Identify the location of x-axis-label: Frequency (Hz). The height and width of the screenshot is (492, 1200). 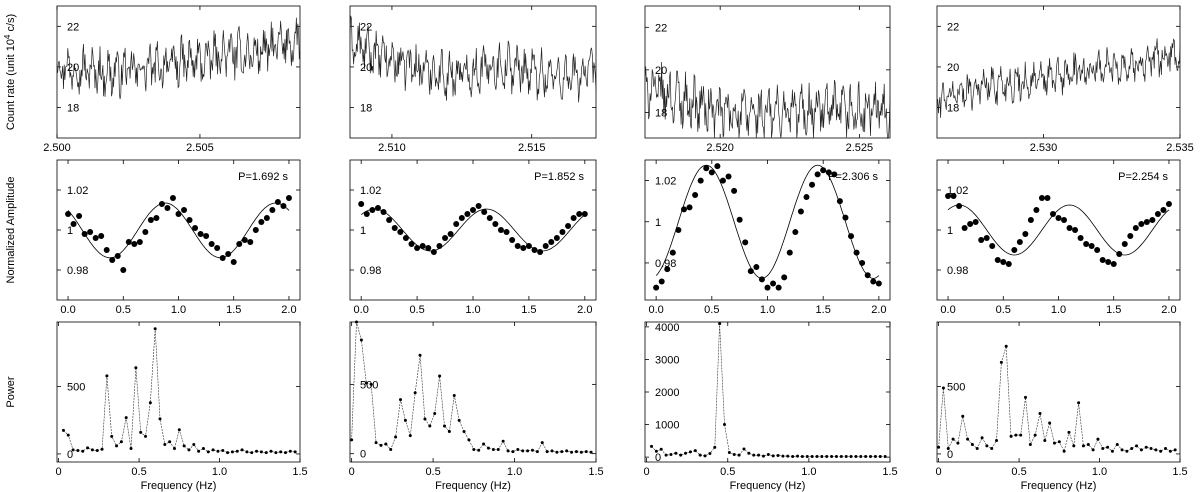
(768, 486).